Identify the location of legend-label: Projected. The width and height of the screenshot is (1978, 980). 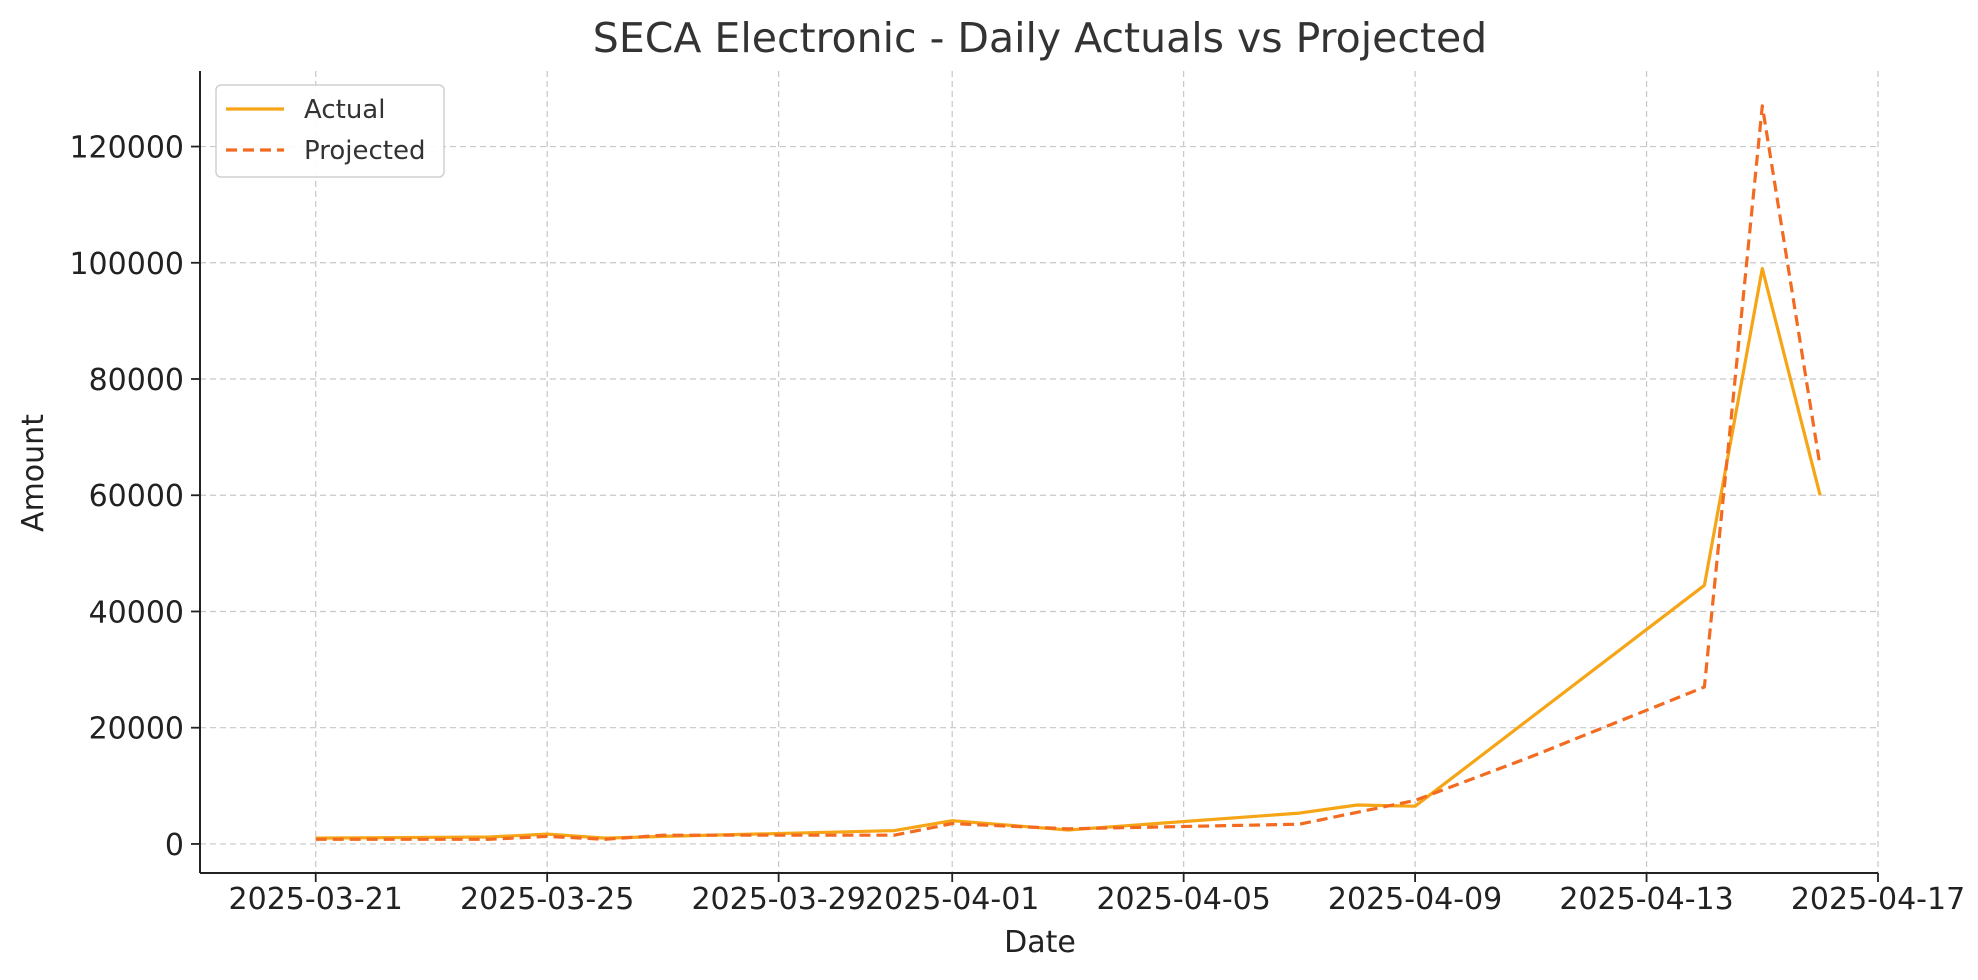
(364, 151).